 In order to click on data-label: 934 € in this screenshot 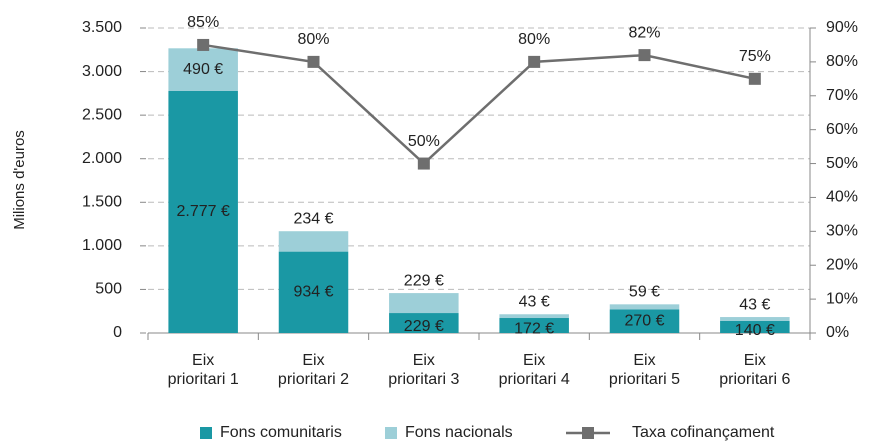, I will do `click(313, 292)`.